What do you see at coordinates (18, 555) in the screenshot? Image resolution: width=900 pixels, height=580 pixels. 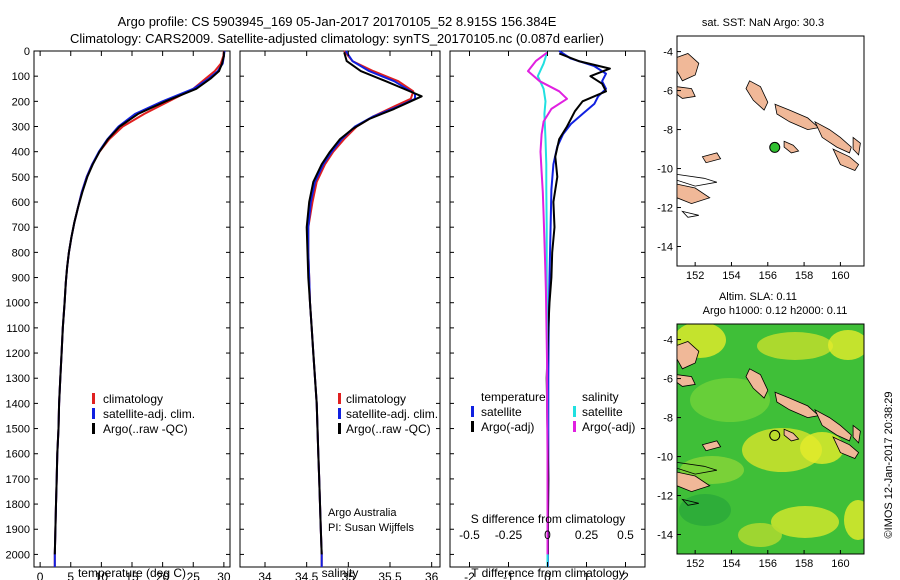 I see `depth-tick-label: 2000` at bounding box center [18, 555].